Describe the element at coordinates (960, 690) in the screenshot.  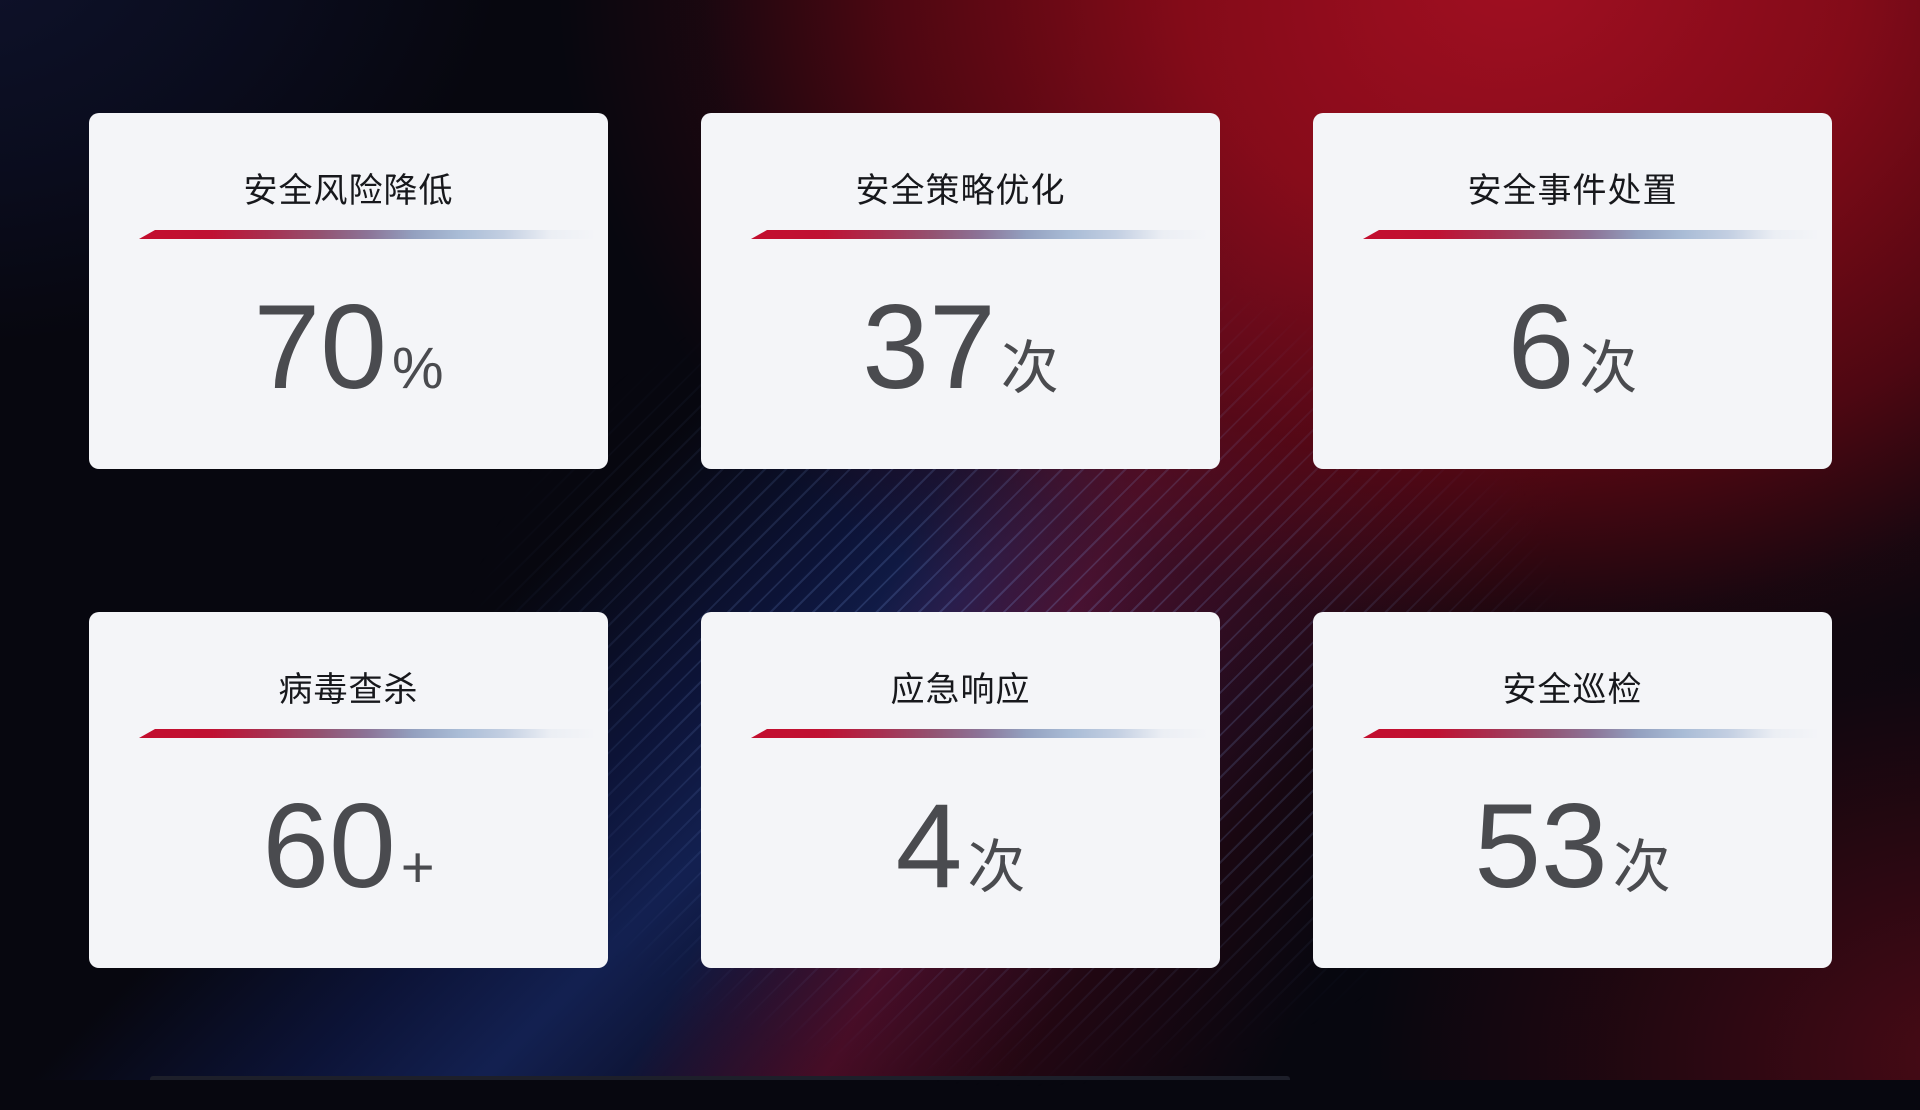
I see `card-title: 应急响应` at that location.